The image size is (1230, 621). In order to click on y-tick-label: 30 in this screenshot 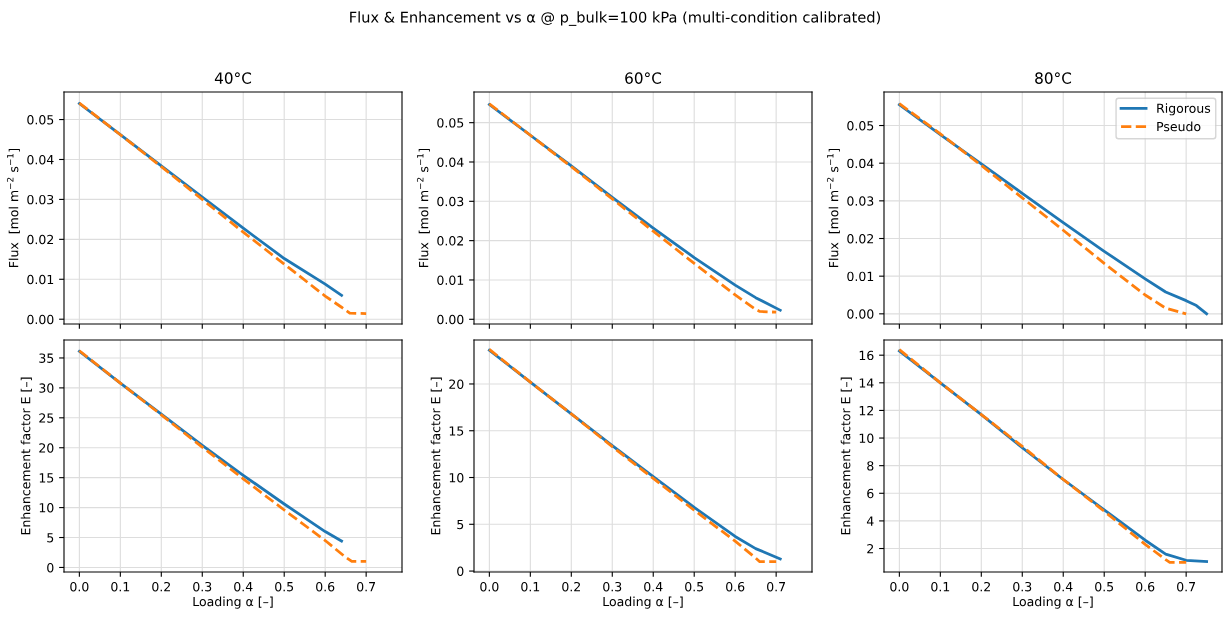, I will do `click(46, 388)`.